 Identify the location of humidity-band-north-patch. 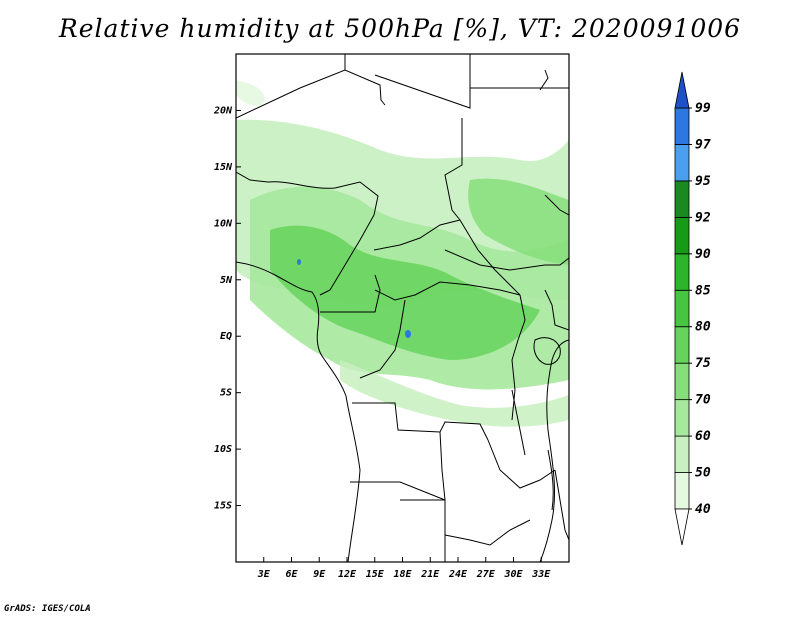
(250, 93).